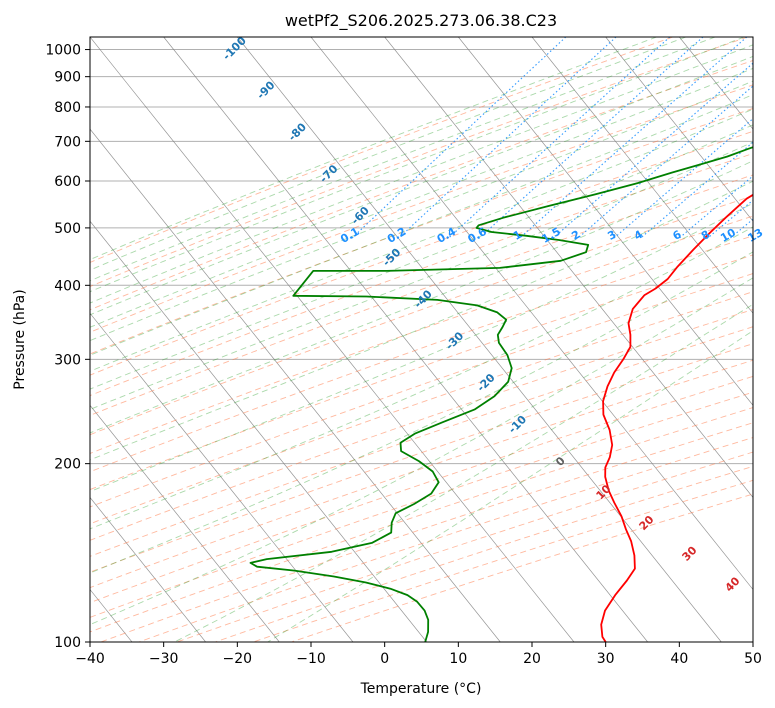 This screenshot has height=708, width=775. I want to click on y-axis-label: Pressure (hPa), so click(20, 339).